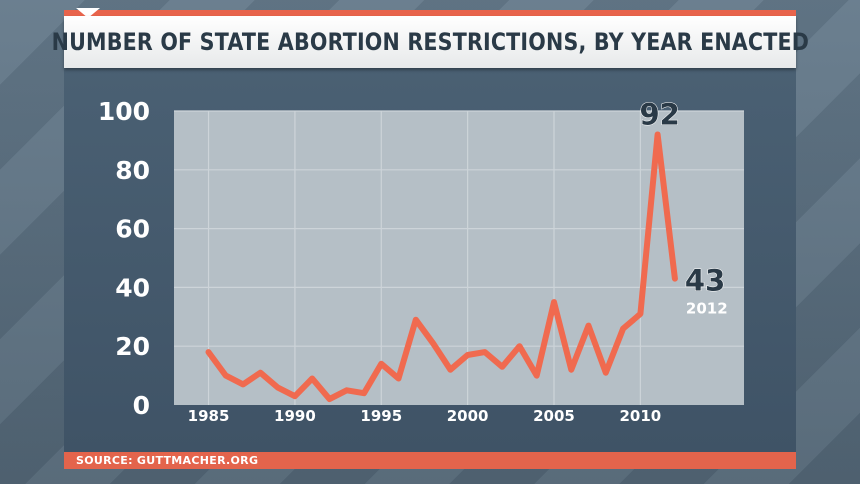  I want to click on last-year-label: 2012, so click(707, 309).